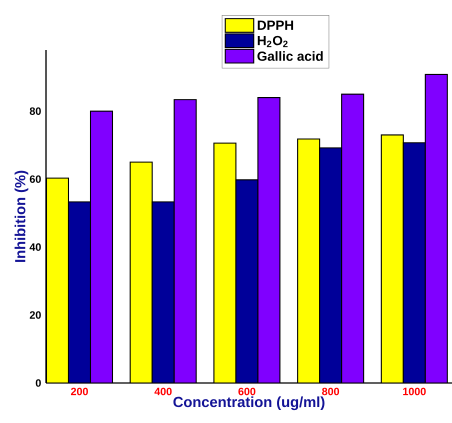  What do you see at coordinates (35, 111) in the screenshot?
I see `y-tick-label: 80` at bounding box center [35, 111].